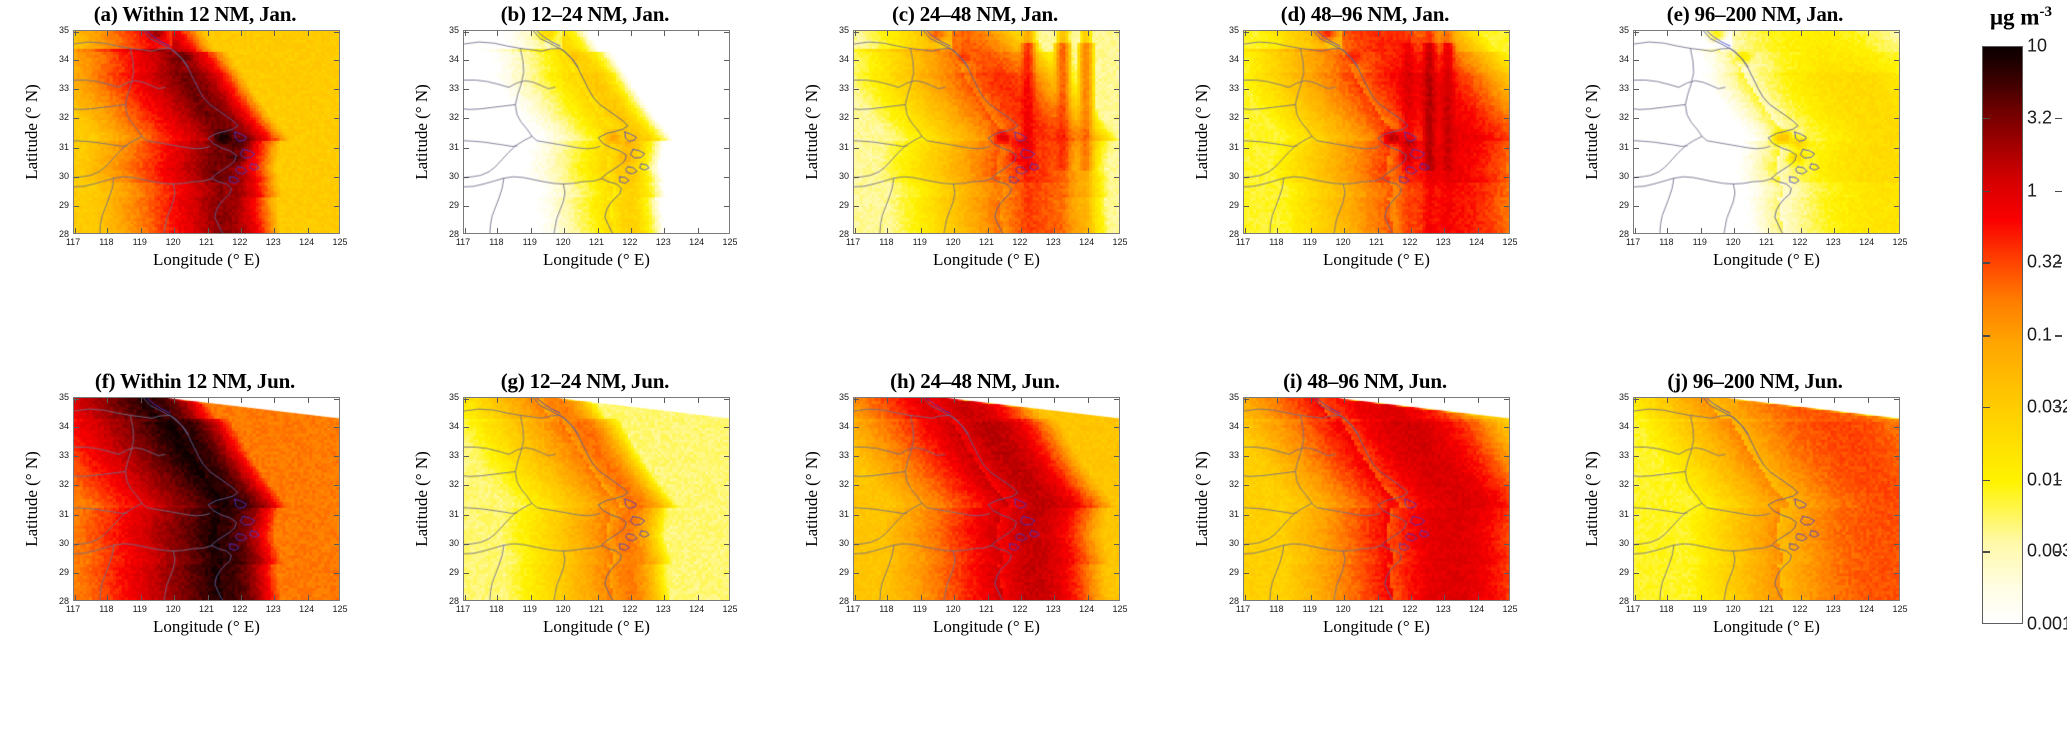 The image size is (2067, 733). I want to click on plot-area-a, so click(206, 132).